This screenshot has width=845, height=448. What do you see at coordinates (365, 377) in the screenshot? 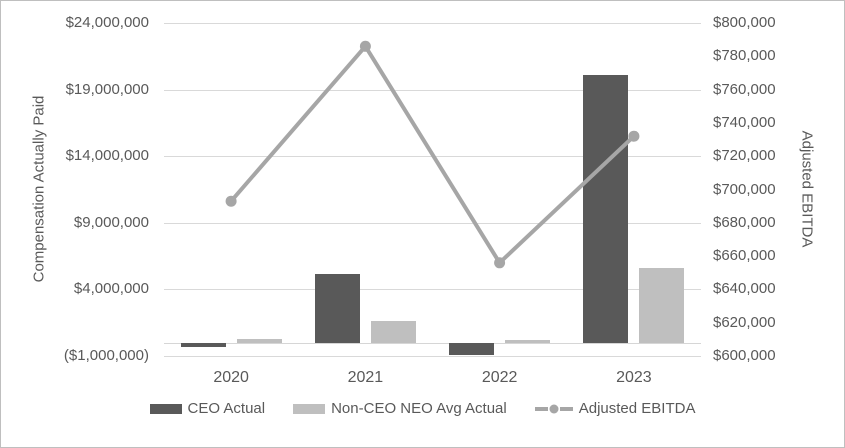
I see `x-axis-label-2021: 2021` at bounding box center [365, 377].